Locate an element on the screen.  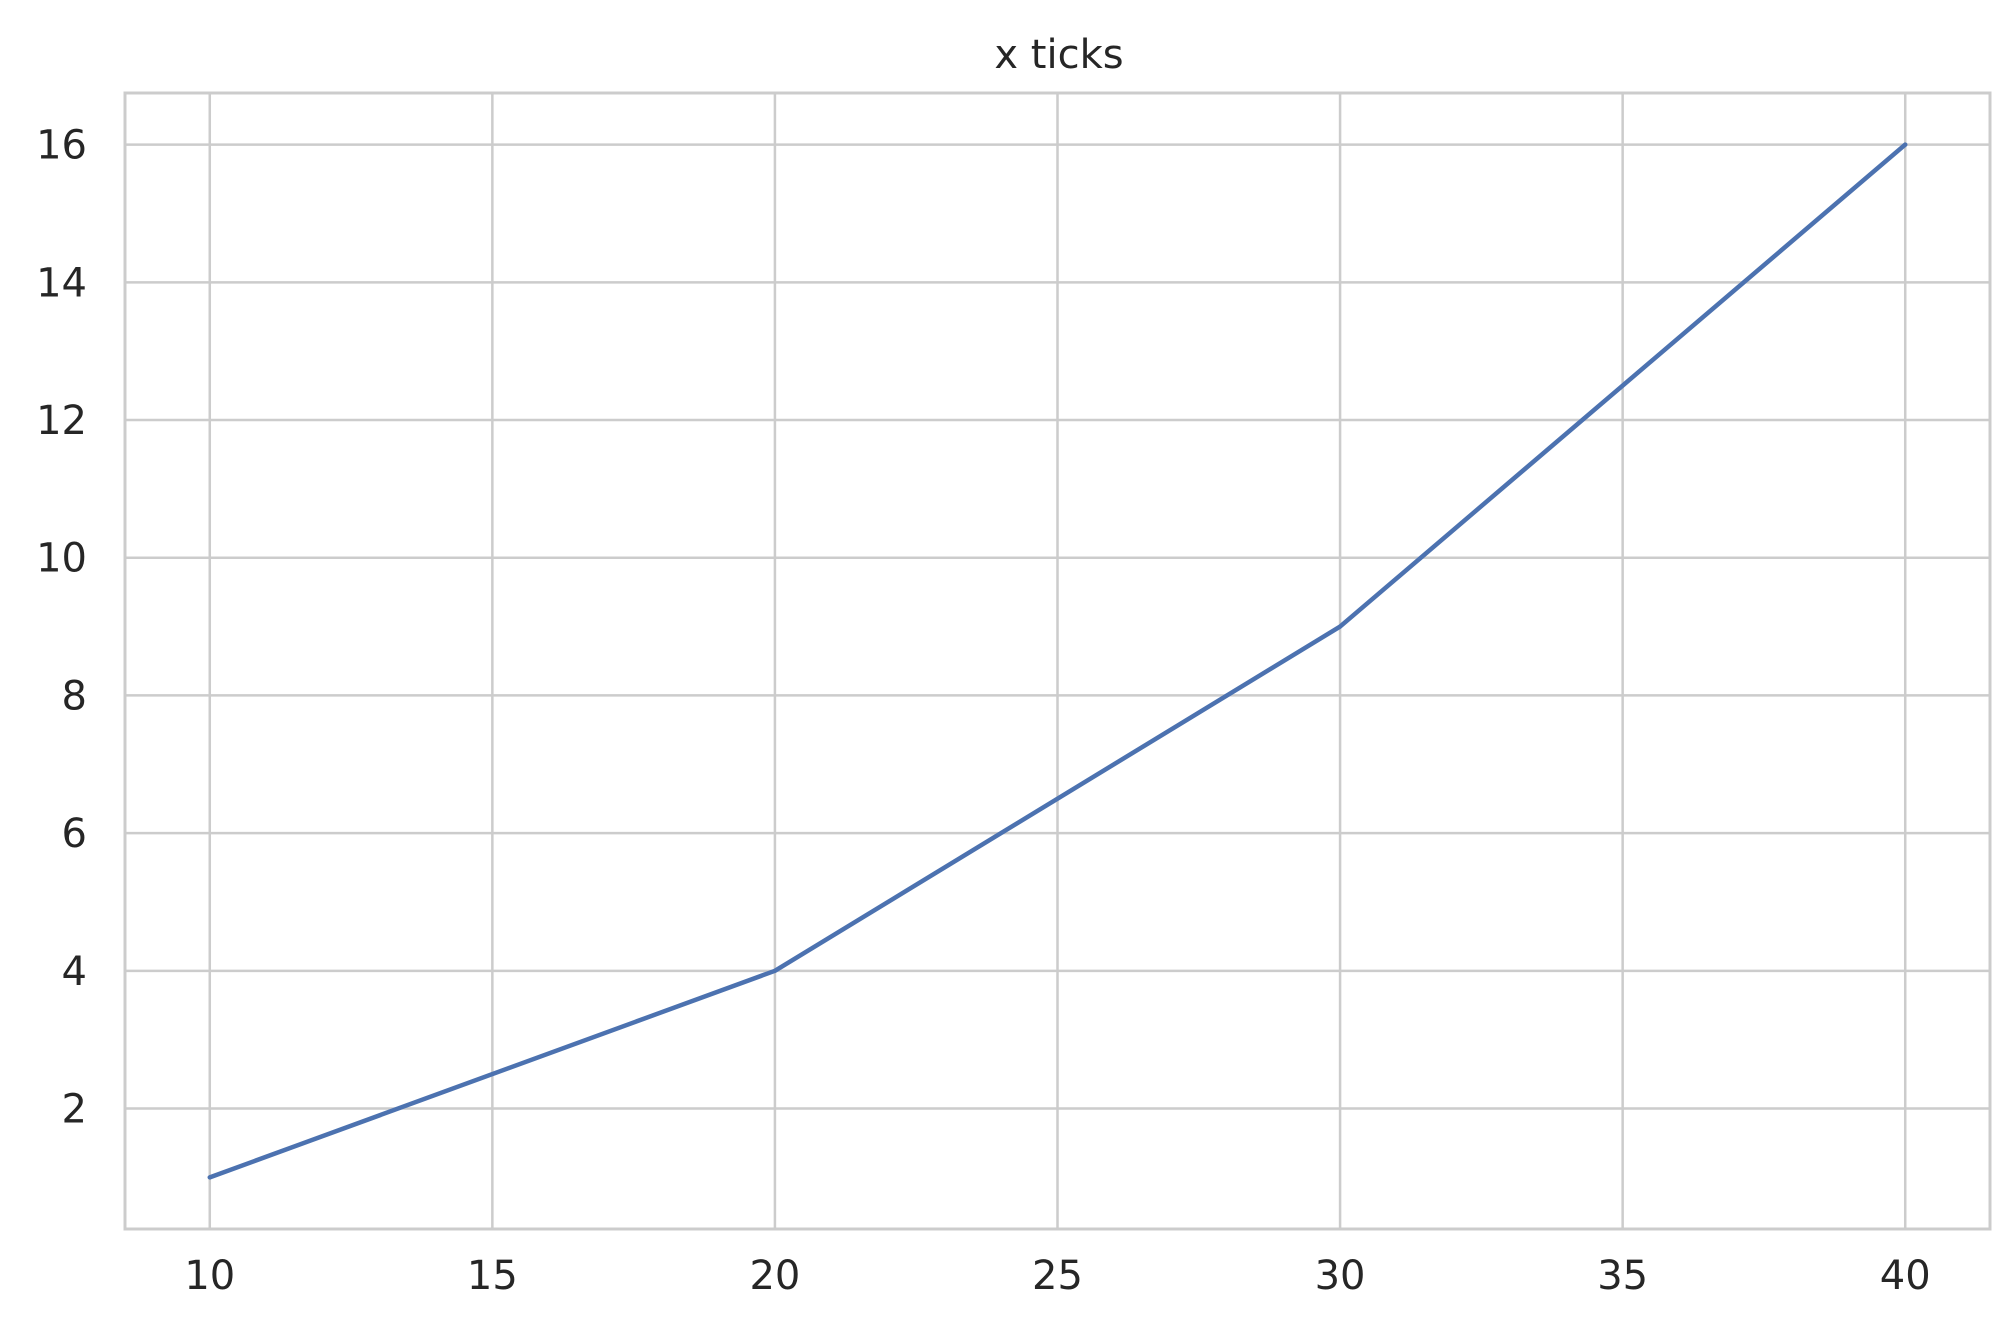
x-axis-tick-labels: 10 15 20 25 30 35 40 is located at coordinates (1057, 1276).